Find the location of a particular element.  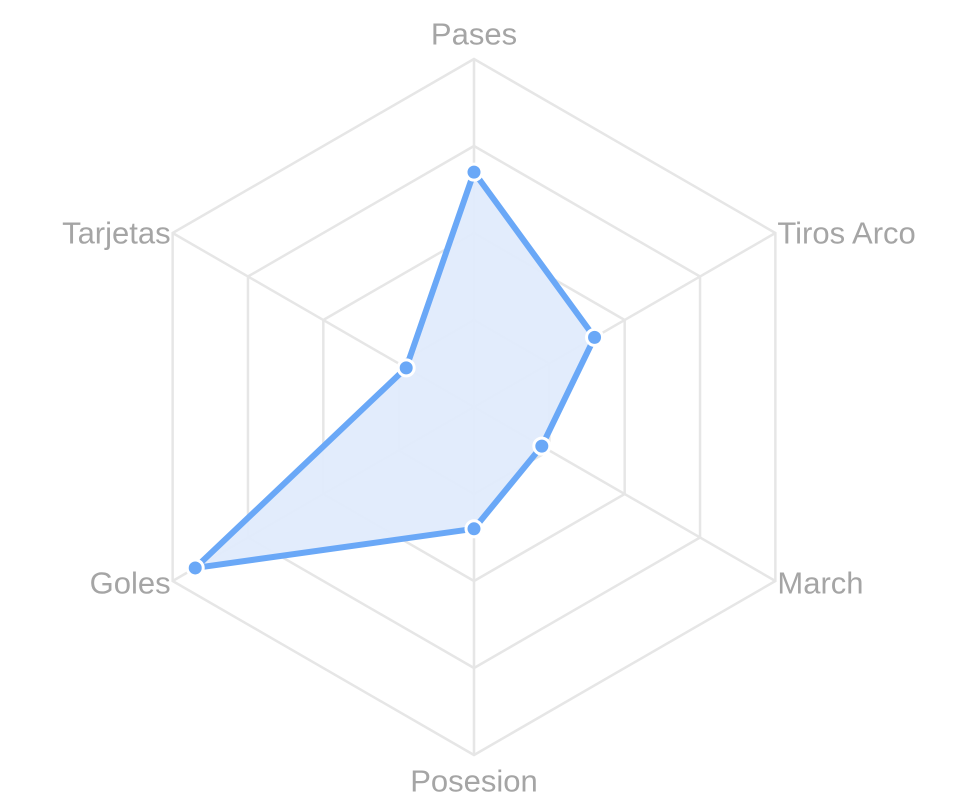

axis-label: Pases is located at coordinates (474, 34).